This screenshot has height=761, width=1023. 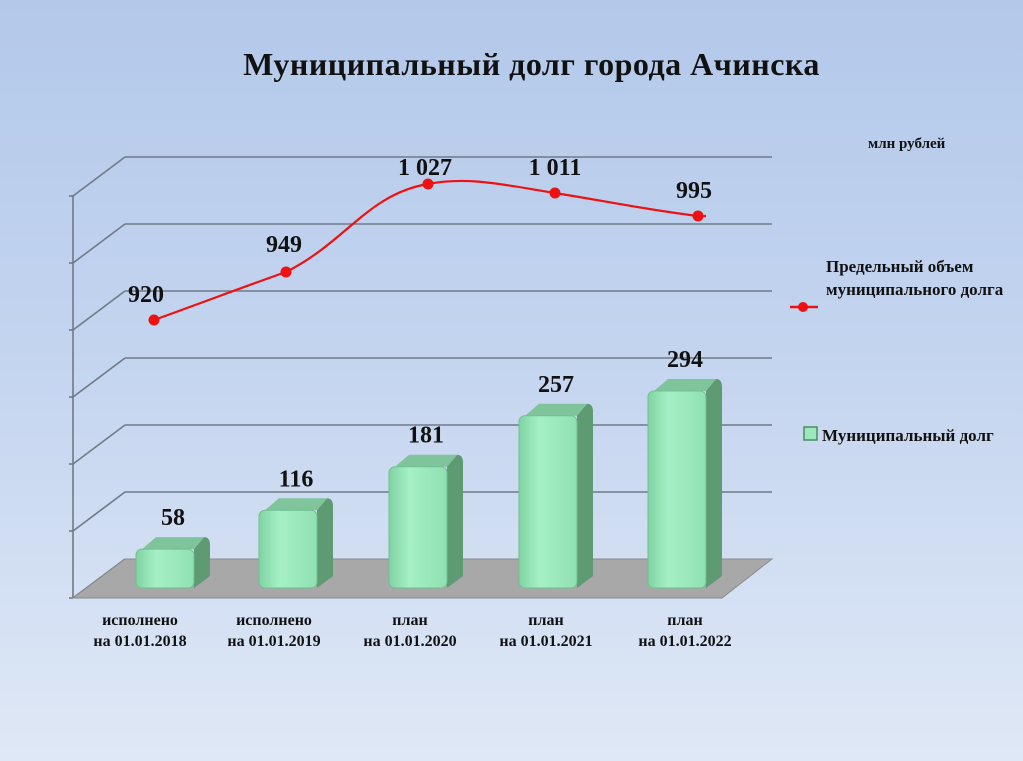 I want to click on line-value-label: 949, so click(x=284, y=245).